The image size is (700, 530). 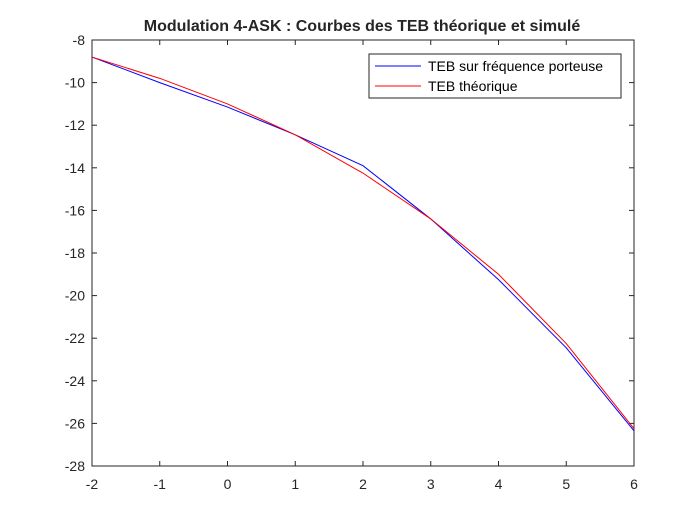 I want to click on y-tick-label: -26, so click(x=75, y=423).